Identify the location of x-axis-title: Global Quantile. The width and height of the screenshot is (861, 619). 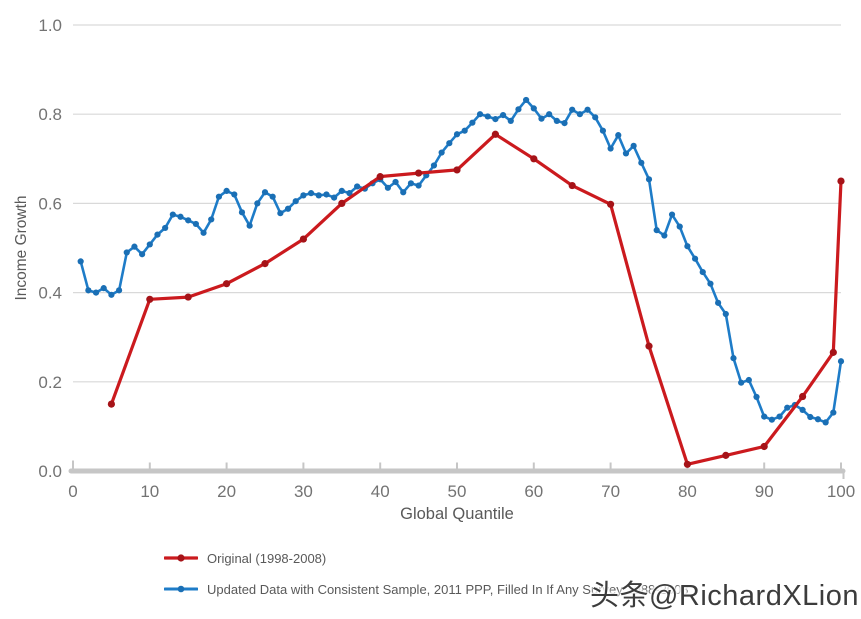
(457, 514).